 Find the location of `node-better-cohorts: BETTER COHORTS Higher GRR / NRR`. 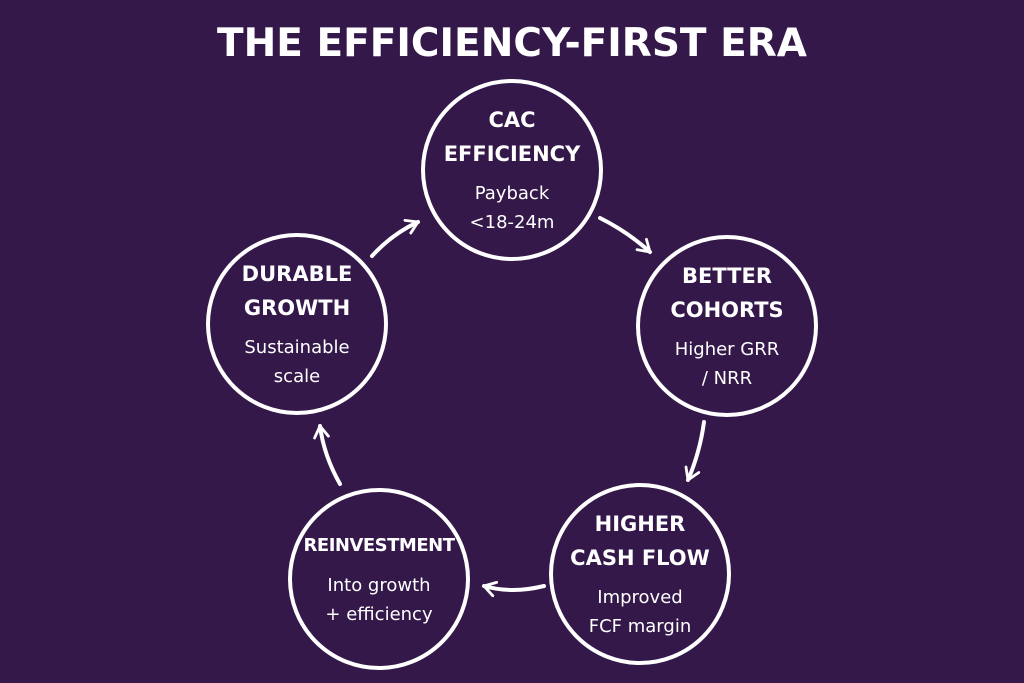

node-better-cohorts: BETTER COHORTS Higher GRR / NRR is located at coordinates (727, 326).